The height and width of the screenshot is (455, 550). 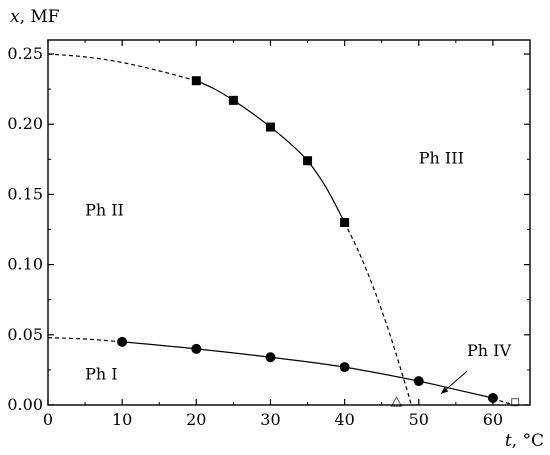 What do you see at coordinates (25, 404) in the screenshot?
I see `y-tick-label: 0.00` at bounding box center [25, 404].